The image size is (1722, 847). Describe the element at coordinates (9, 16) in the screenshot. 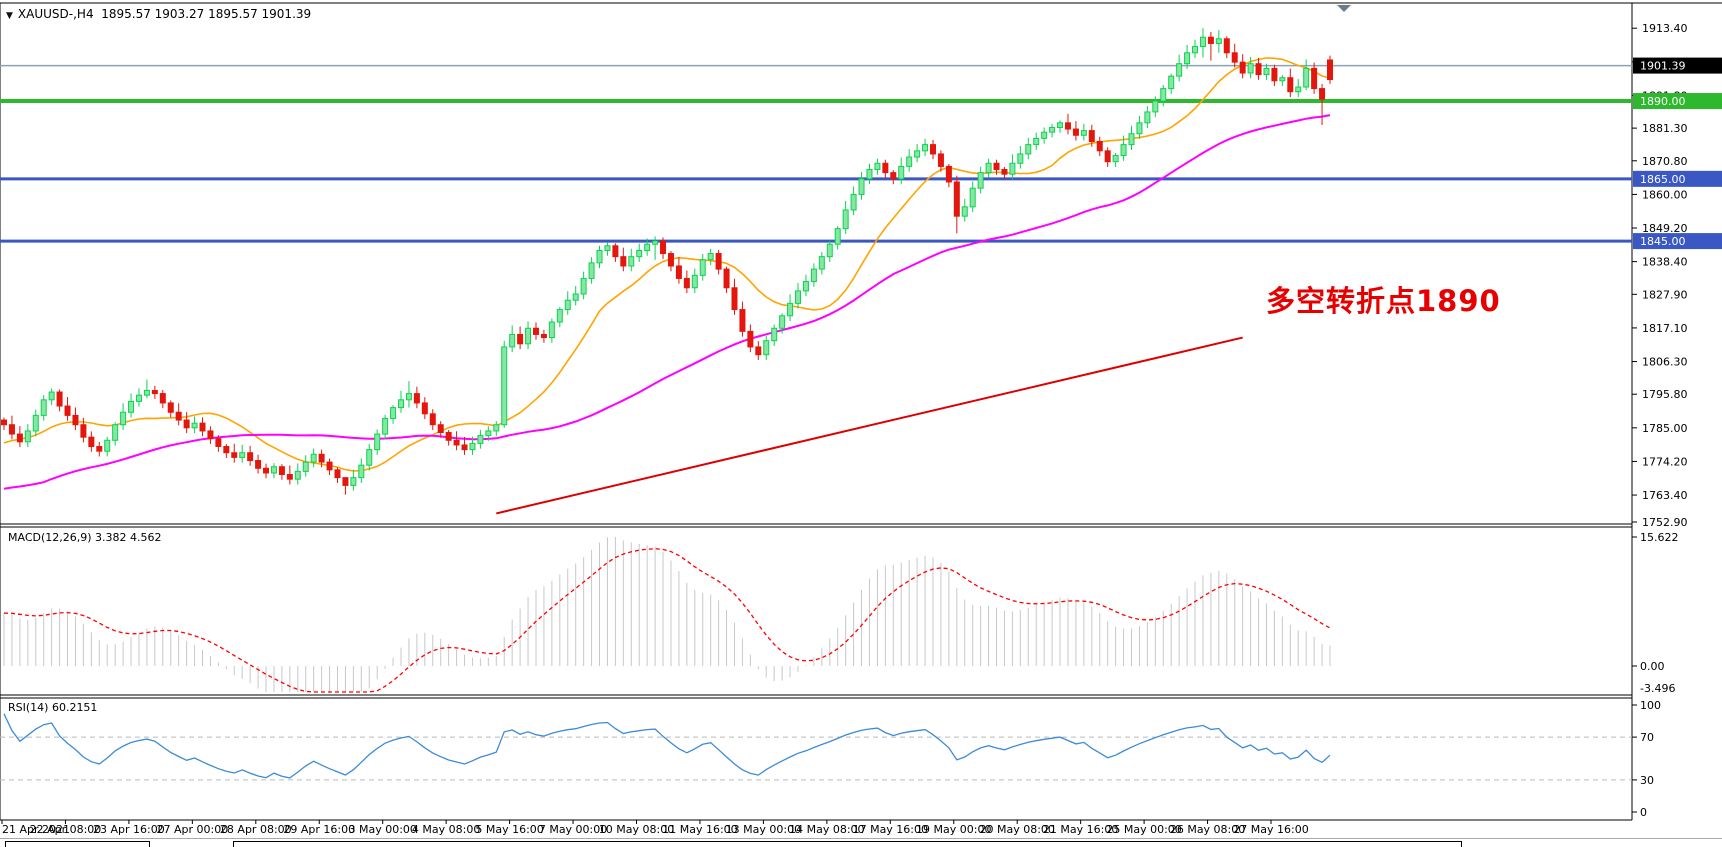

I see `symbol-dropdown-icon: ▼` at that location.